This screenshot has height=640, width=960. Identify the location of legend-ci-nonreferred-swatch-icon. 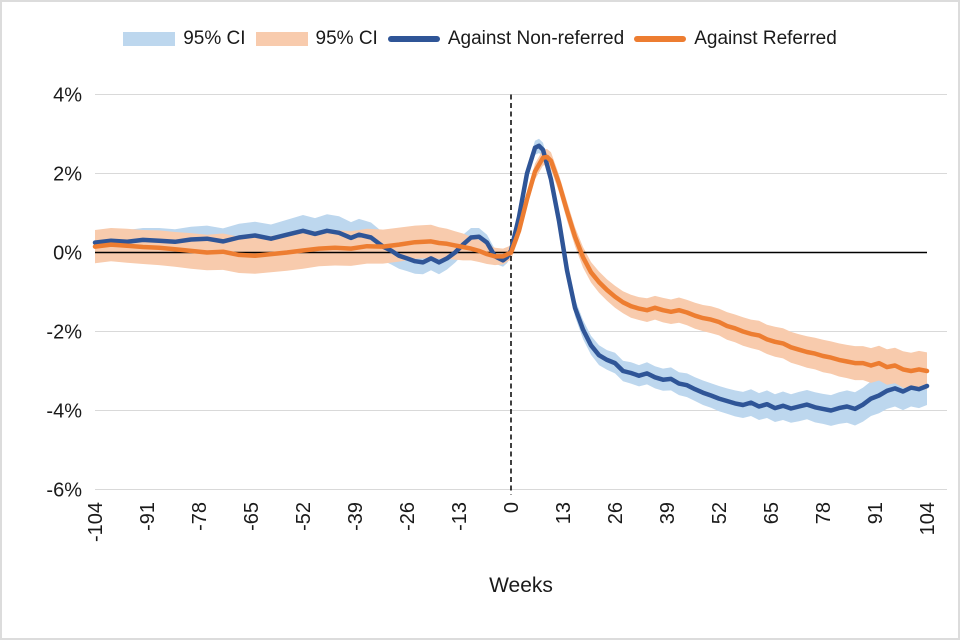
(149, 39).